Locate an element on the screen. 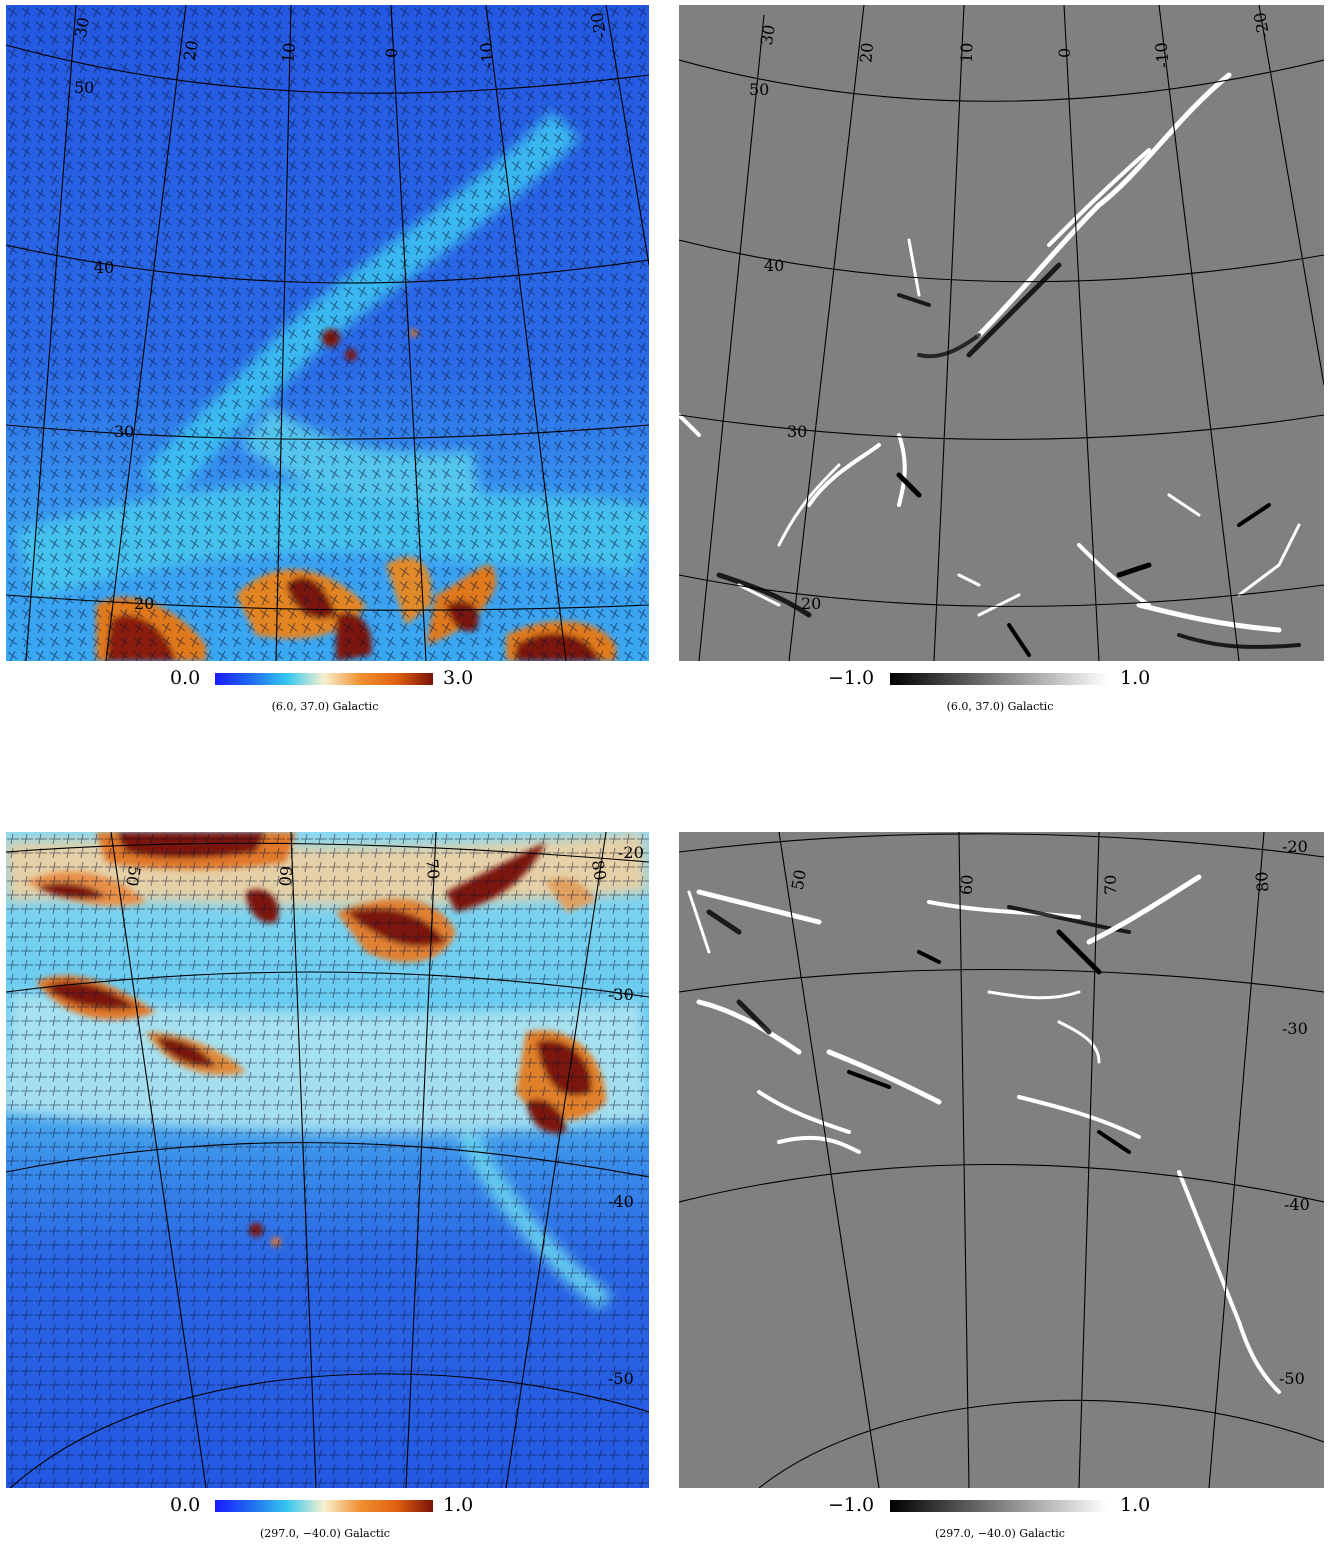 Image resolution: width=1331 pixels, height=1546 pixels. colorbar-bottom-left: 0.0 1.0 is located at coordinates (330, 1507).